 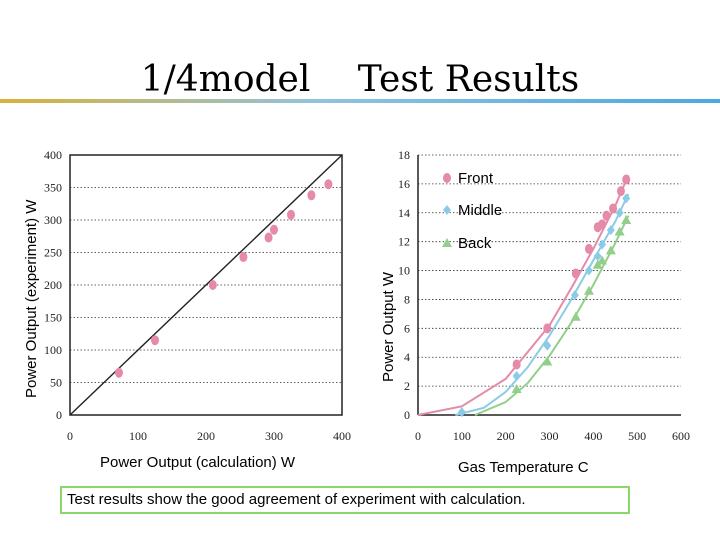 I want to click on legend-label-middle: Middle, so click(x=480, y=210).